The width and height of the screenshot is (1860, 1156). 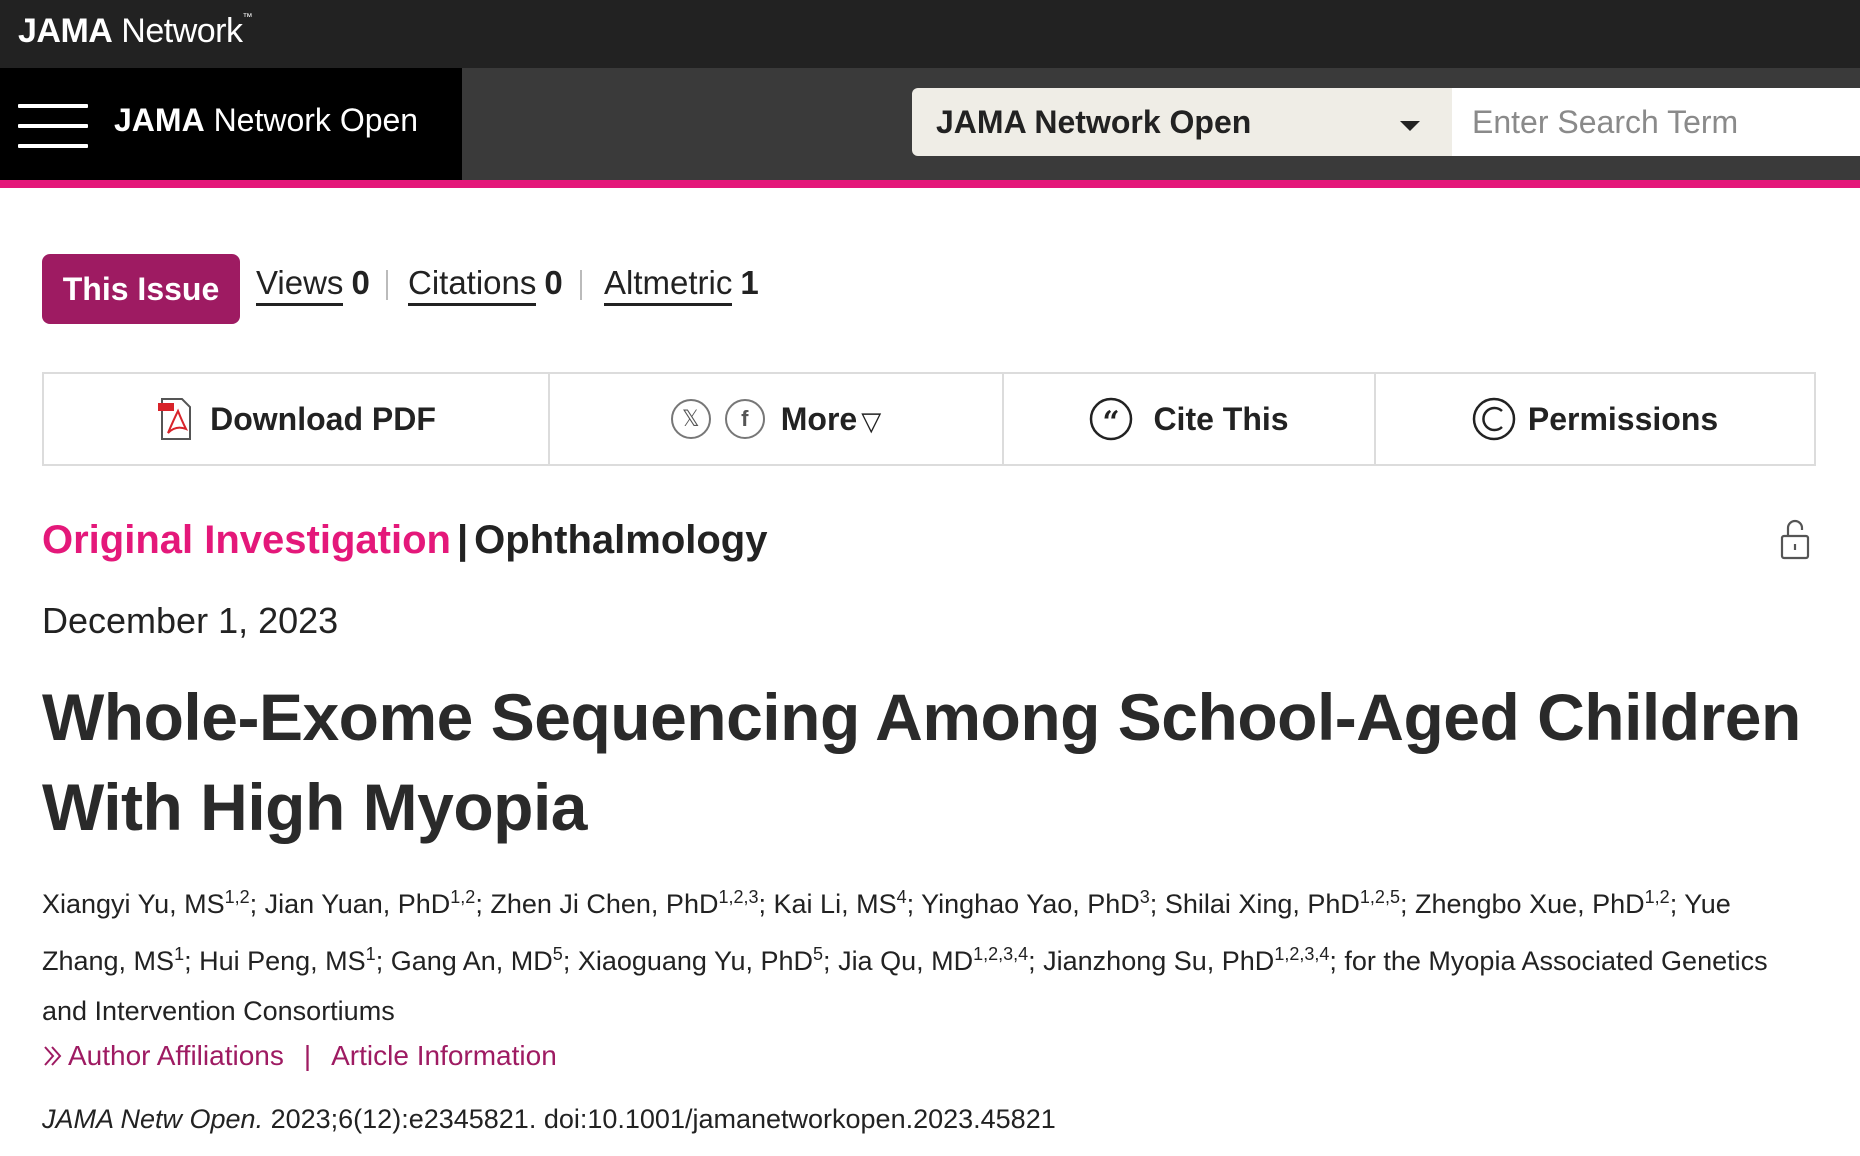 What do you see at coordinates (444, 1055) in the screenshot?
I see `article-information-link: Article Information` at bounding box center [444, 1055].